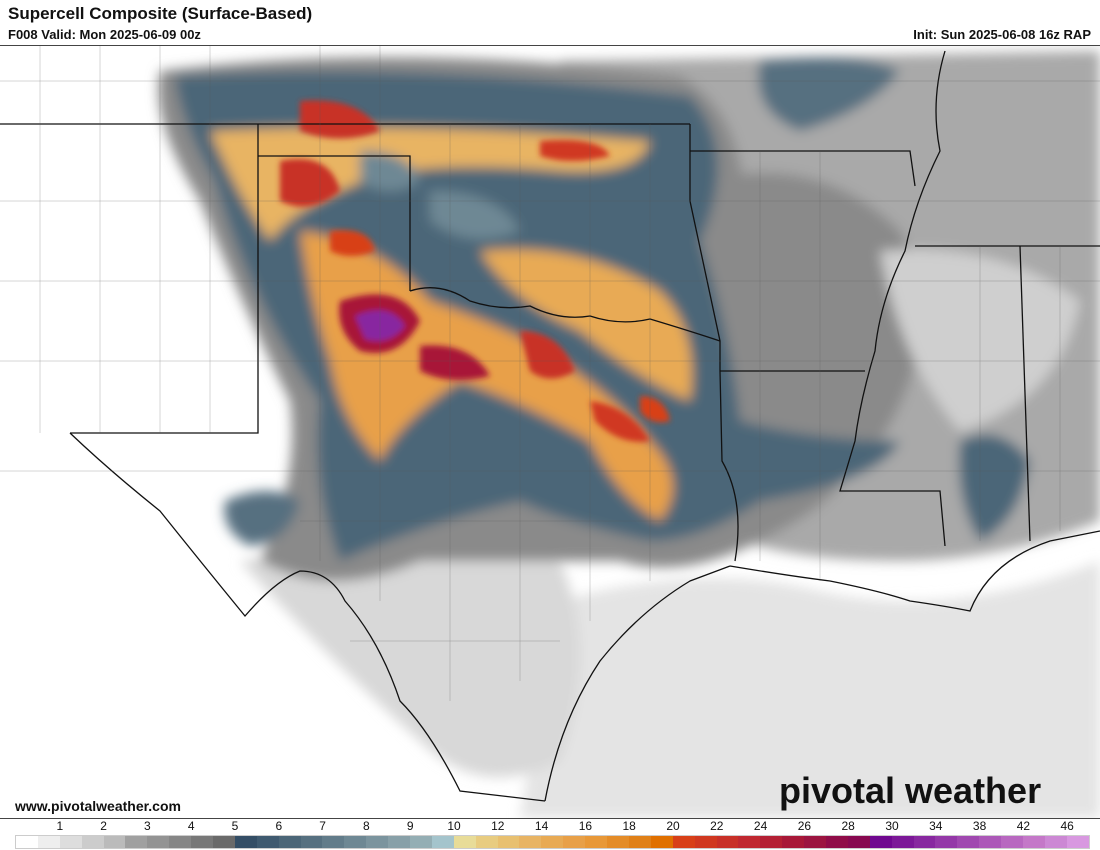  Describe the element at coordinates (829, 94) in the screenshot. I see `blue-northeast-blob` at that location.